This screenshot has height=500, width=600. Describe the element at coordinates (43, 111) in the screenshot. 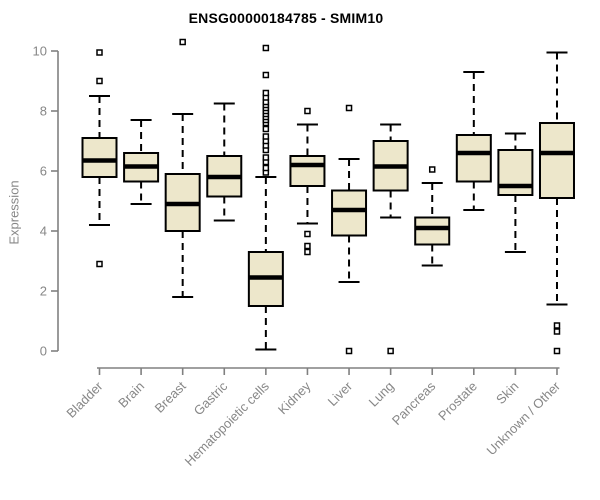

I see `y-tick-label: 8` at that location.